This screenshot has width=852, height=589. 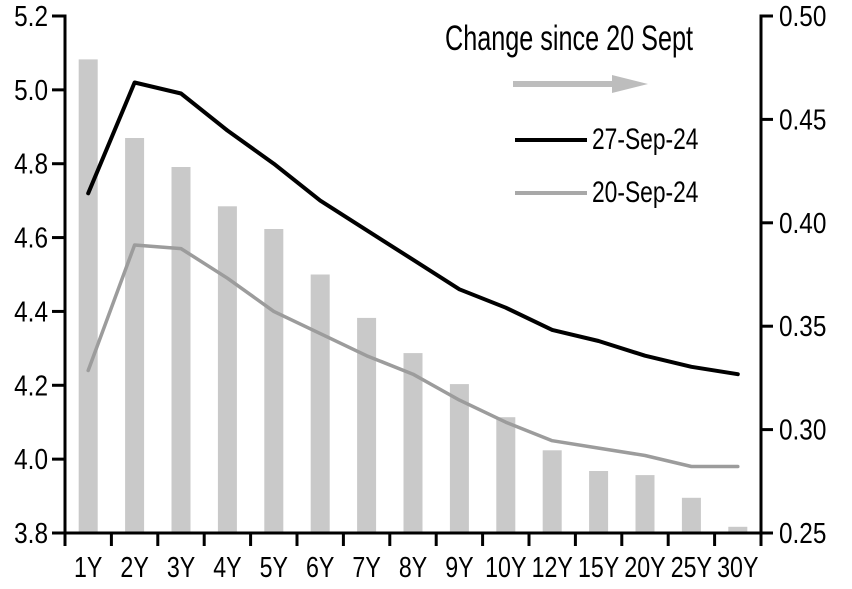 I want to click on right-tick-label: 0.25, so click(x=802, y=533).